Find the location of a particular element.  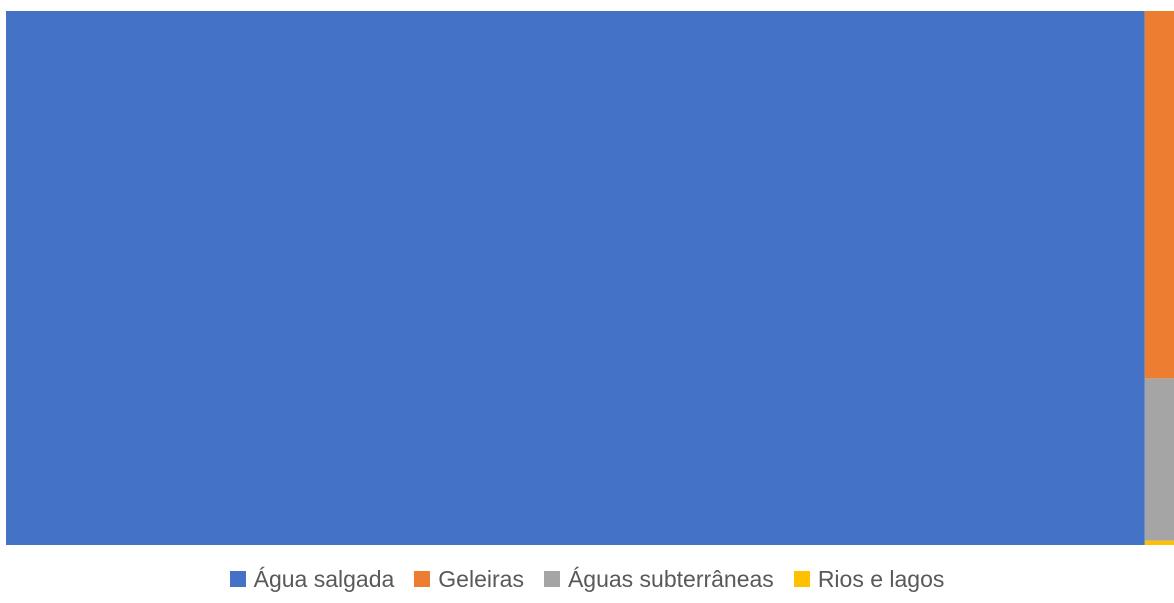

legend-swatch-geleiras is located at coordinates (422, 579).